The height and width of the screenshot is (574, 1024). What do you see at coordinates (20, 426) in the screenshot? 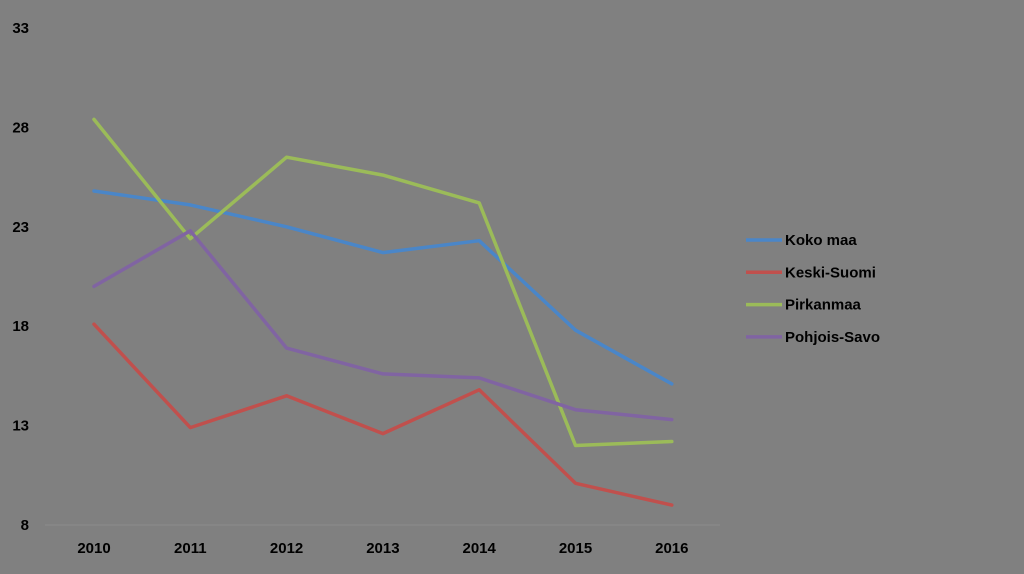
I see `y-tick-label: 13` at bounding box center [20, 426].